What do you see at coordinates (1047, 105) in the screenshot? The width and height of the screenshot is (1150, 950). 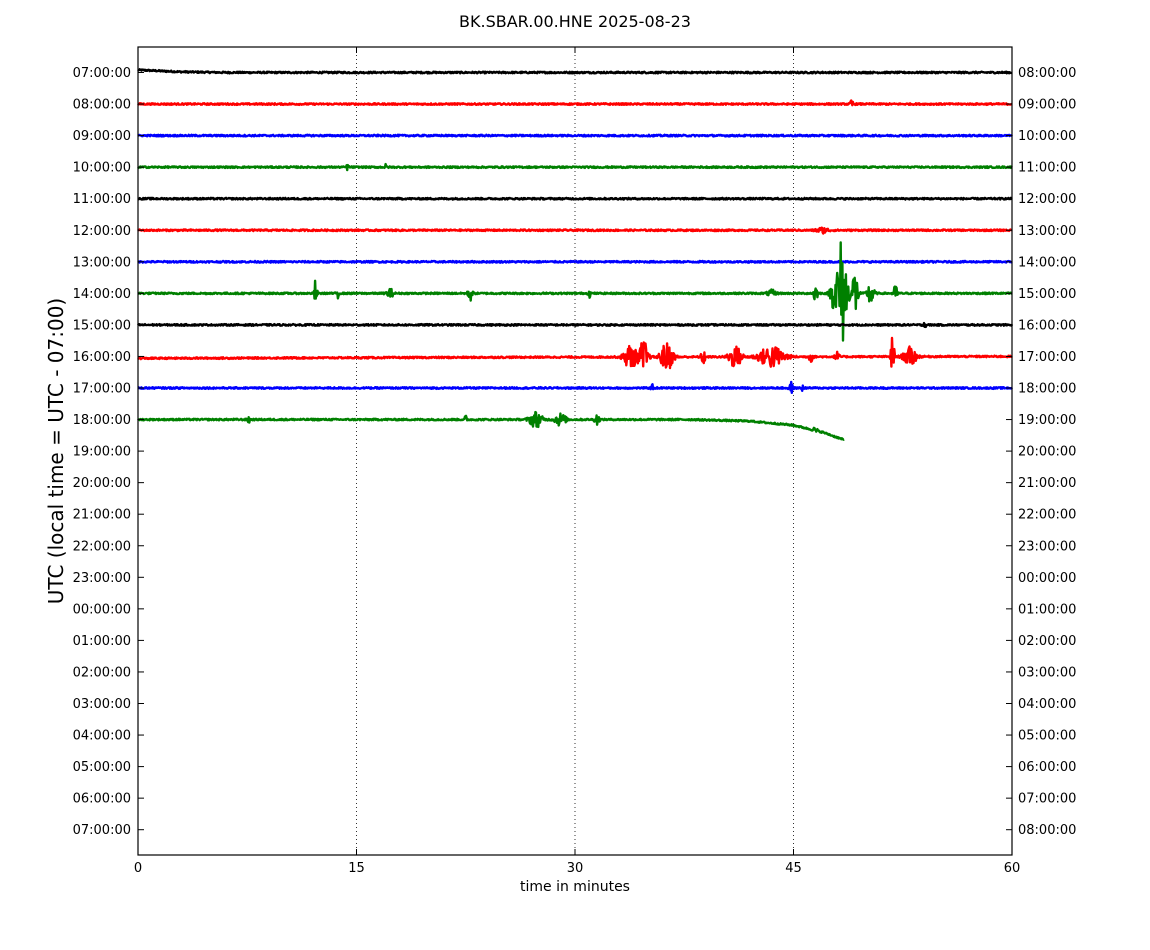 I see `y-tick-label-right: 09:00:00` at bounding box center [1047, 105].